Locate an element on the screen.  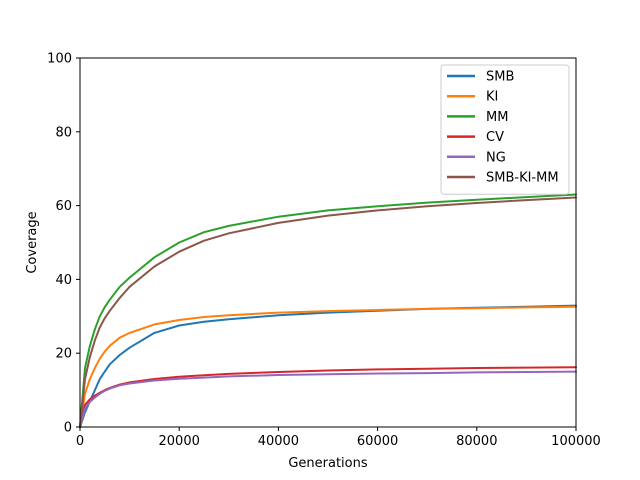
x-tick-label-3: 60000 is located at coordinates (377, 441).